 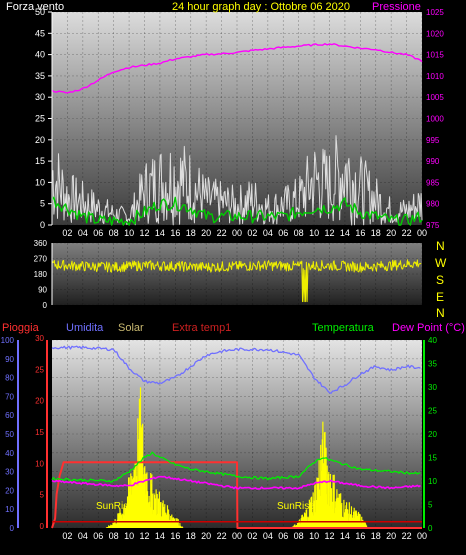 What do you see at coordinates (9, 396) in the screenshot?
I see `humidity-tick-label: 70` at bounding box center [9, 396].